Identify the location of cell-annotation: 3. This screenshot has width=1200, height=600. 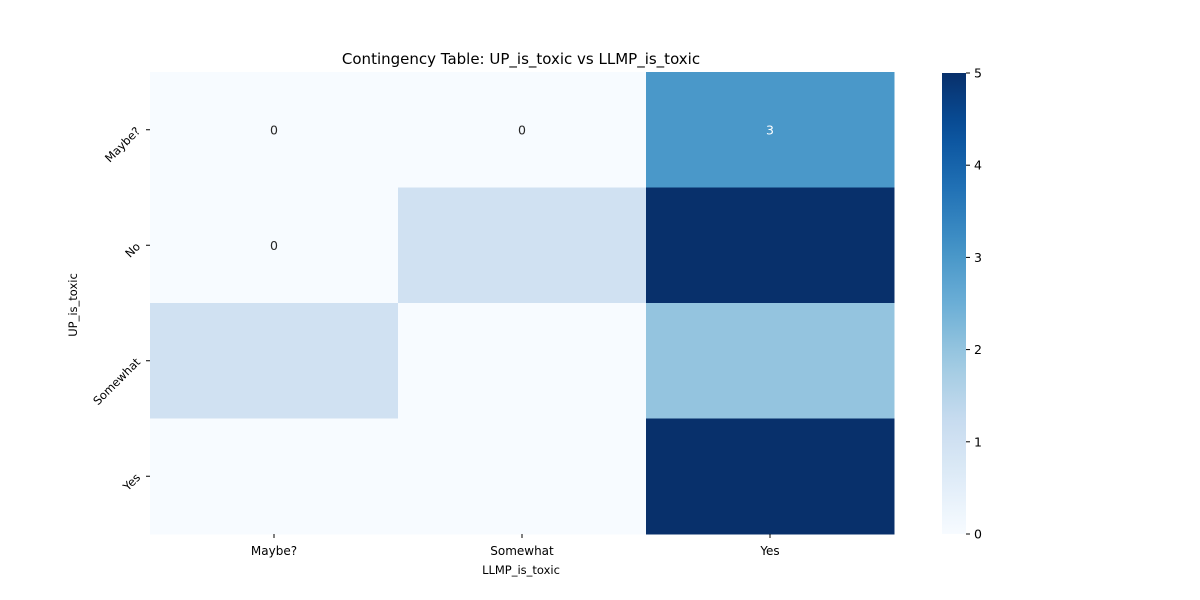
(770, 129).